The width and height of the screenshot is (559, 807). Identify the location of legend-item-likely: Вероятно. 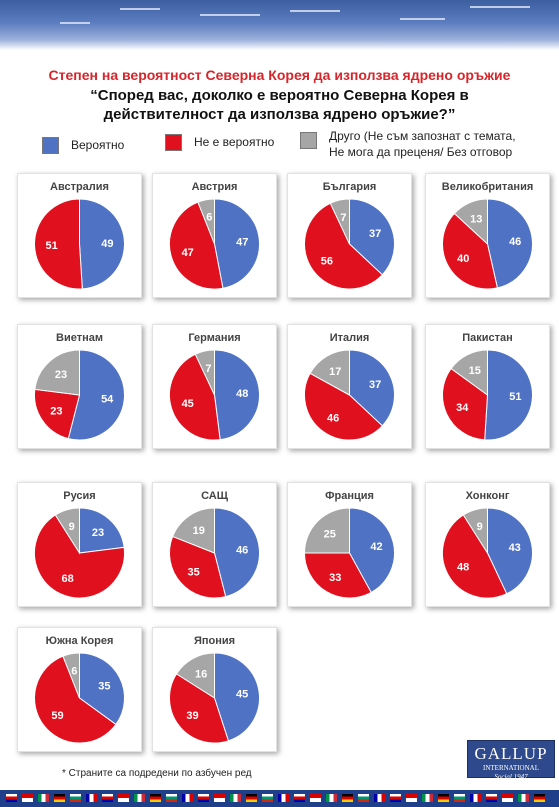
(83, 145).